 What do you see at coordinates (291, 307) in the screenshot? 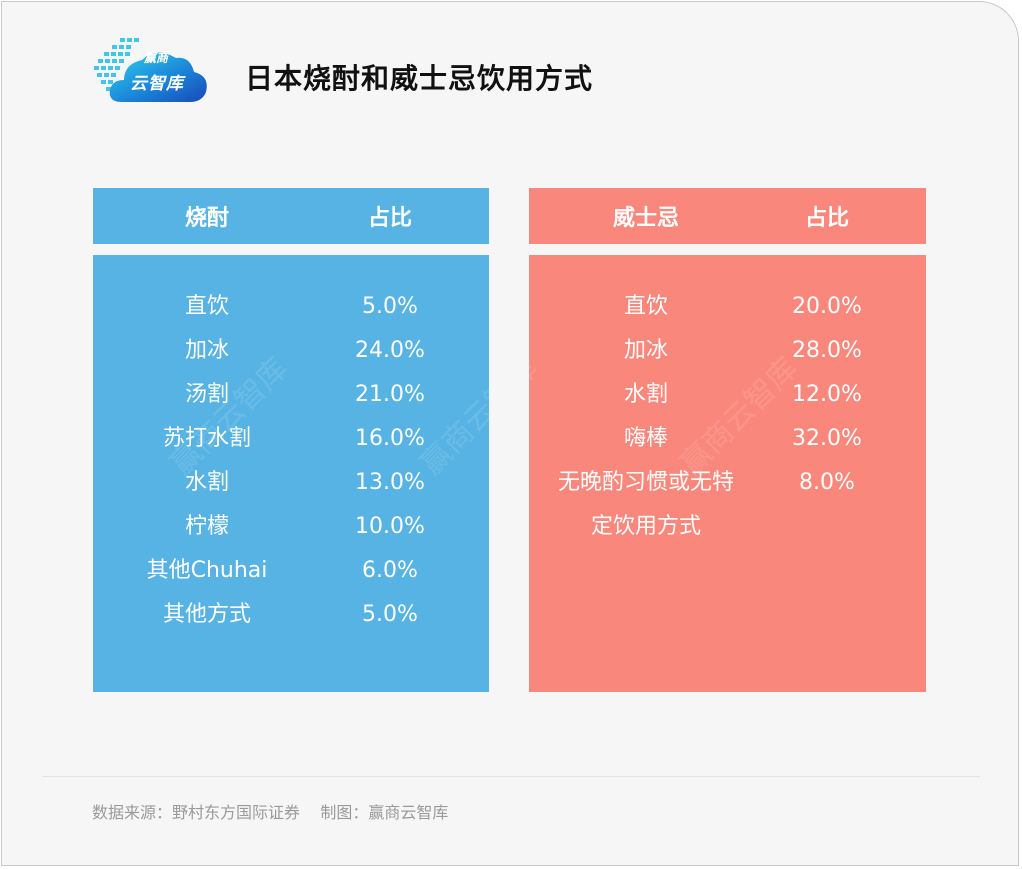
I see `table-row: 直饮 5.0%` at bounding box center [291, 307].